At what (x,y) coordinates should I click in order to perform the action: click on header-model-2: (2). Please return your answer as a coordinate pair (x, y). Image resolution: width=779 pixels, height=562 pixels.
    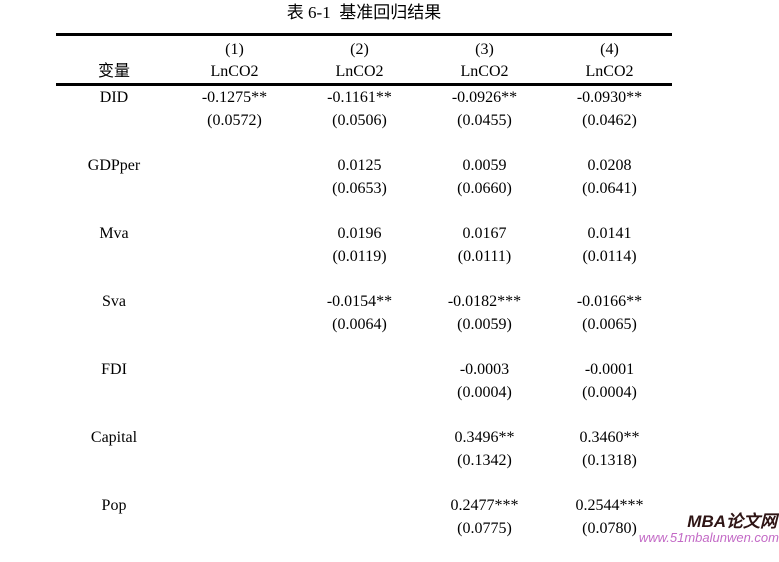
    Looking at the image, I should click on (359, 49).